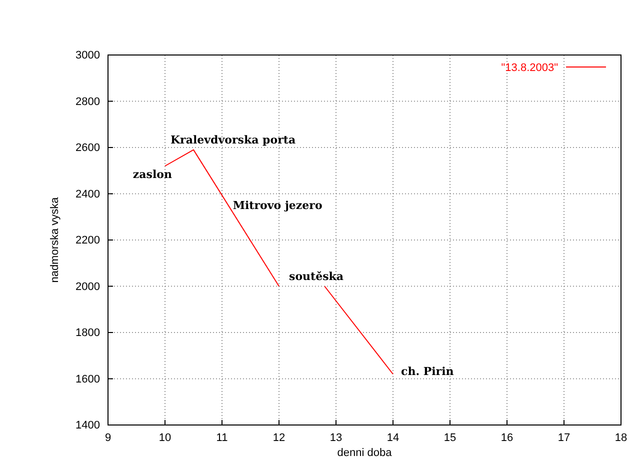 This screenshot has width=639, height=460. I want to click on x-tick-label: 12, so click(279, 438).